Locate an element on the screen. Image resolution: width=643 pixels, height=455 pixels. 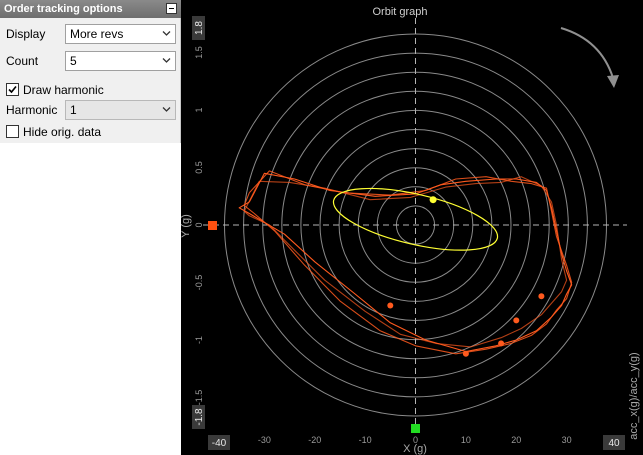
y-tick-label: 1 is located at coordinates (199, 109).